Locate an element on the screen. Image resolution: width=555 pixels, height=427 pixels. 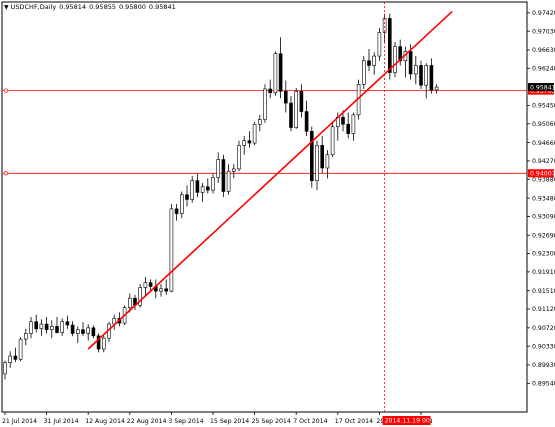
x-tick-label: 17 Oct 2014 is located at coordinates (354, 421).